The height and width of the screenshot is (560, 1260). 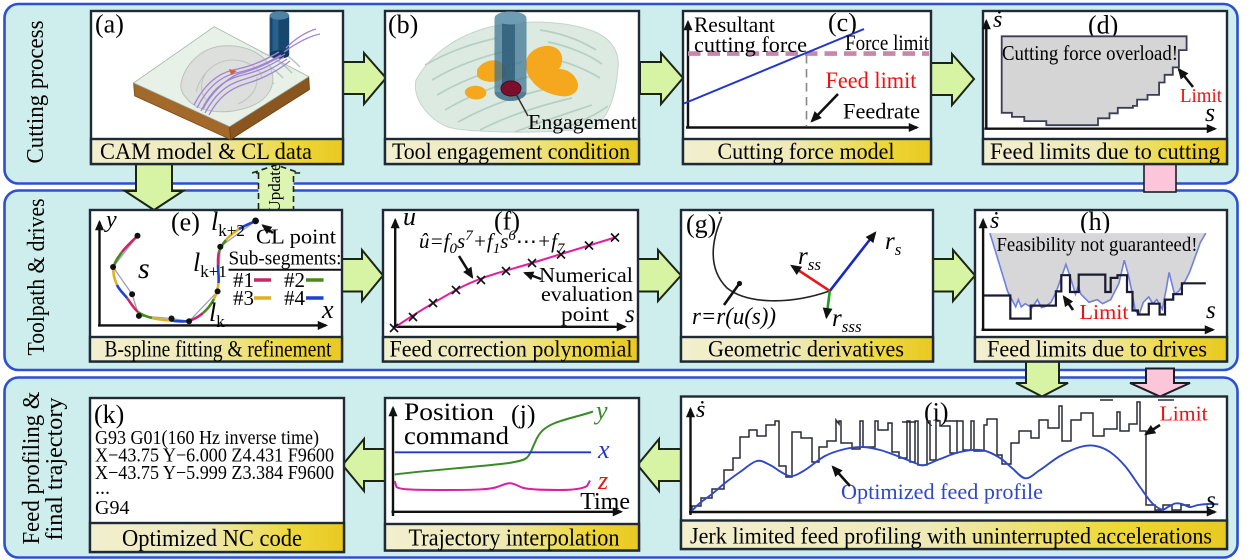 I want to click on svg-text: point, so click(x=585, y=314).